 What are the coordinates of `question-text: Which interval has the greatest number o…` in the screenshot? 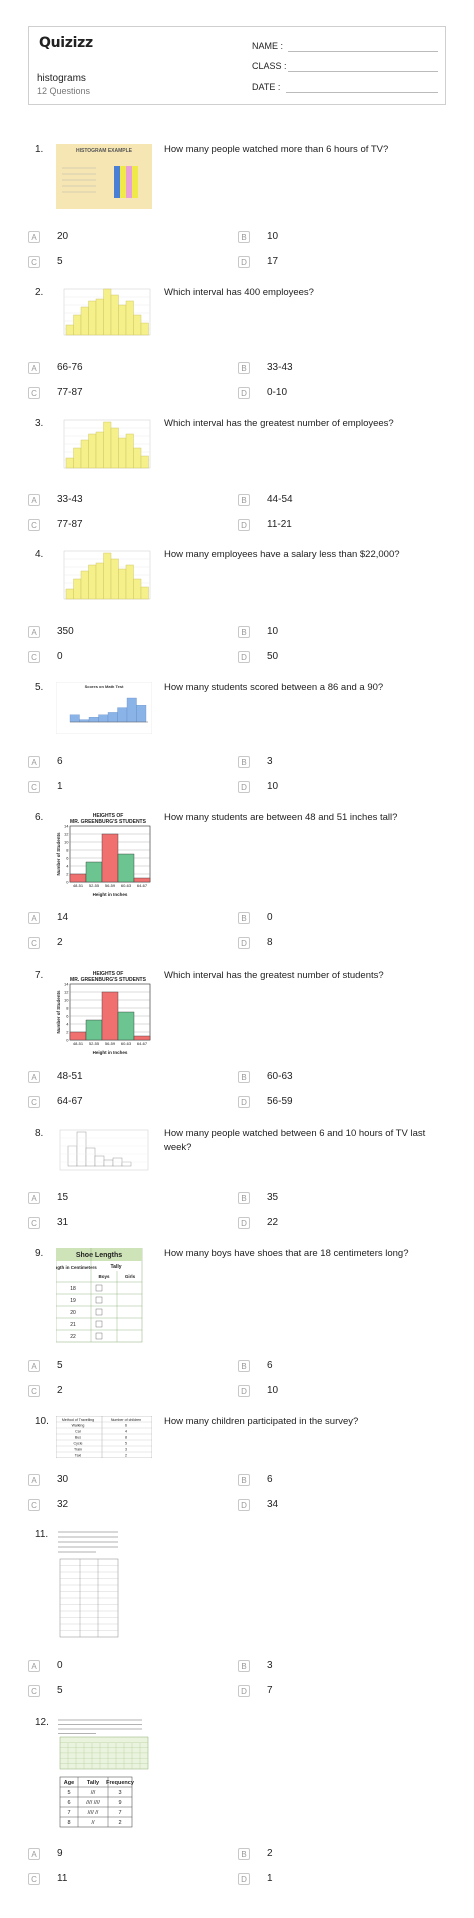 It's located at (279, 423).